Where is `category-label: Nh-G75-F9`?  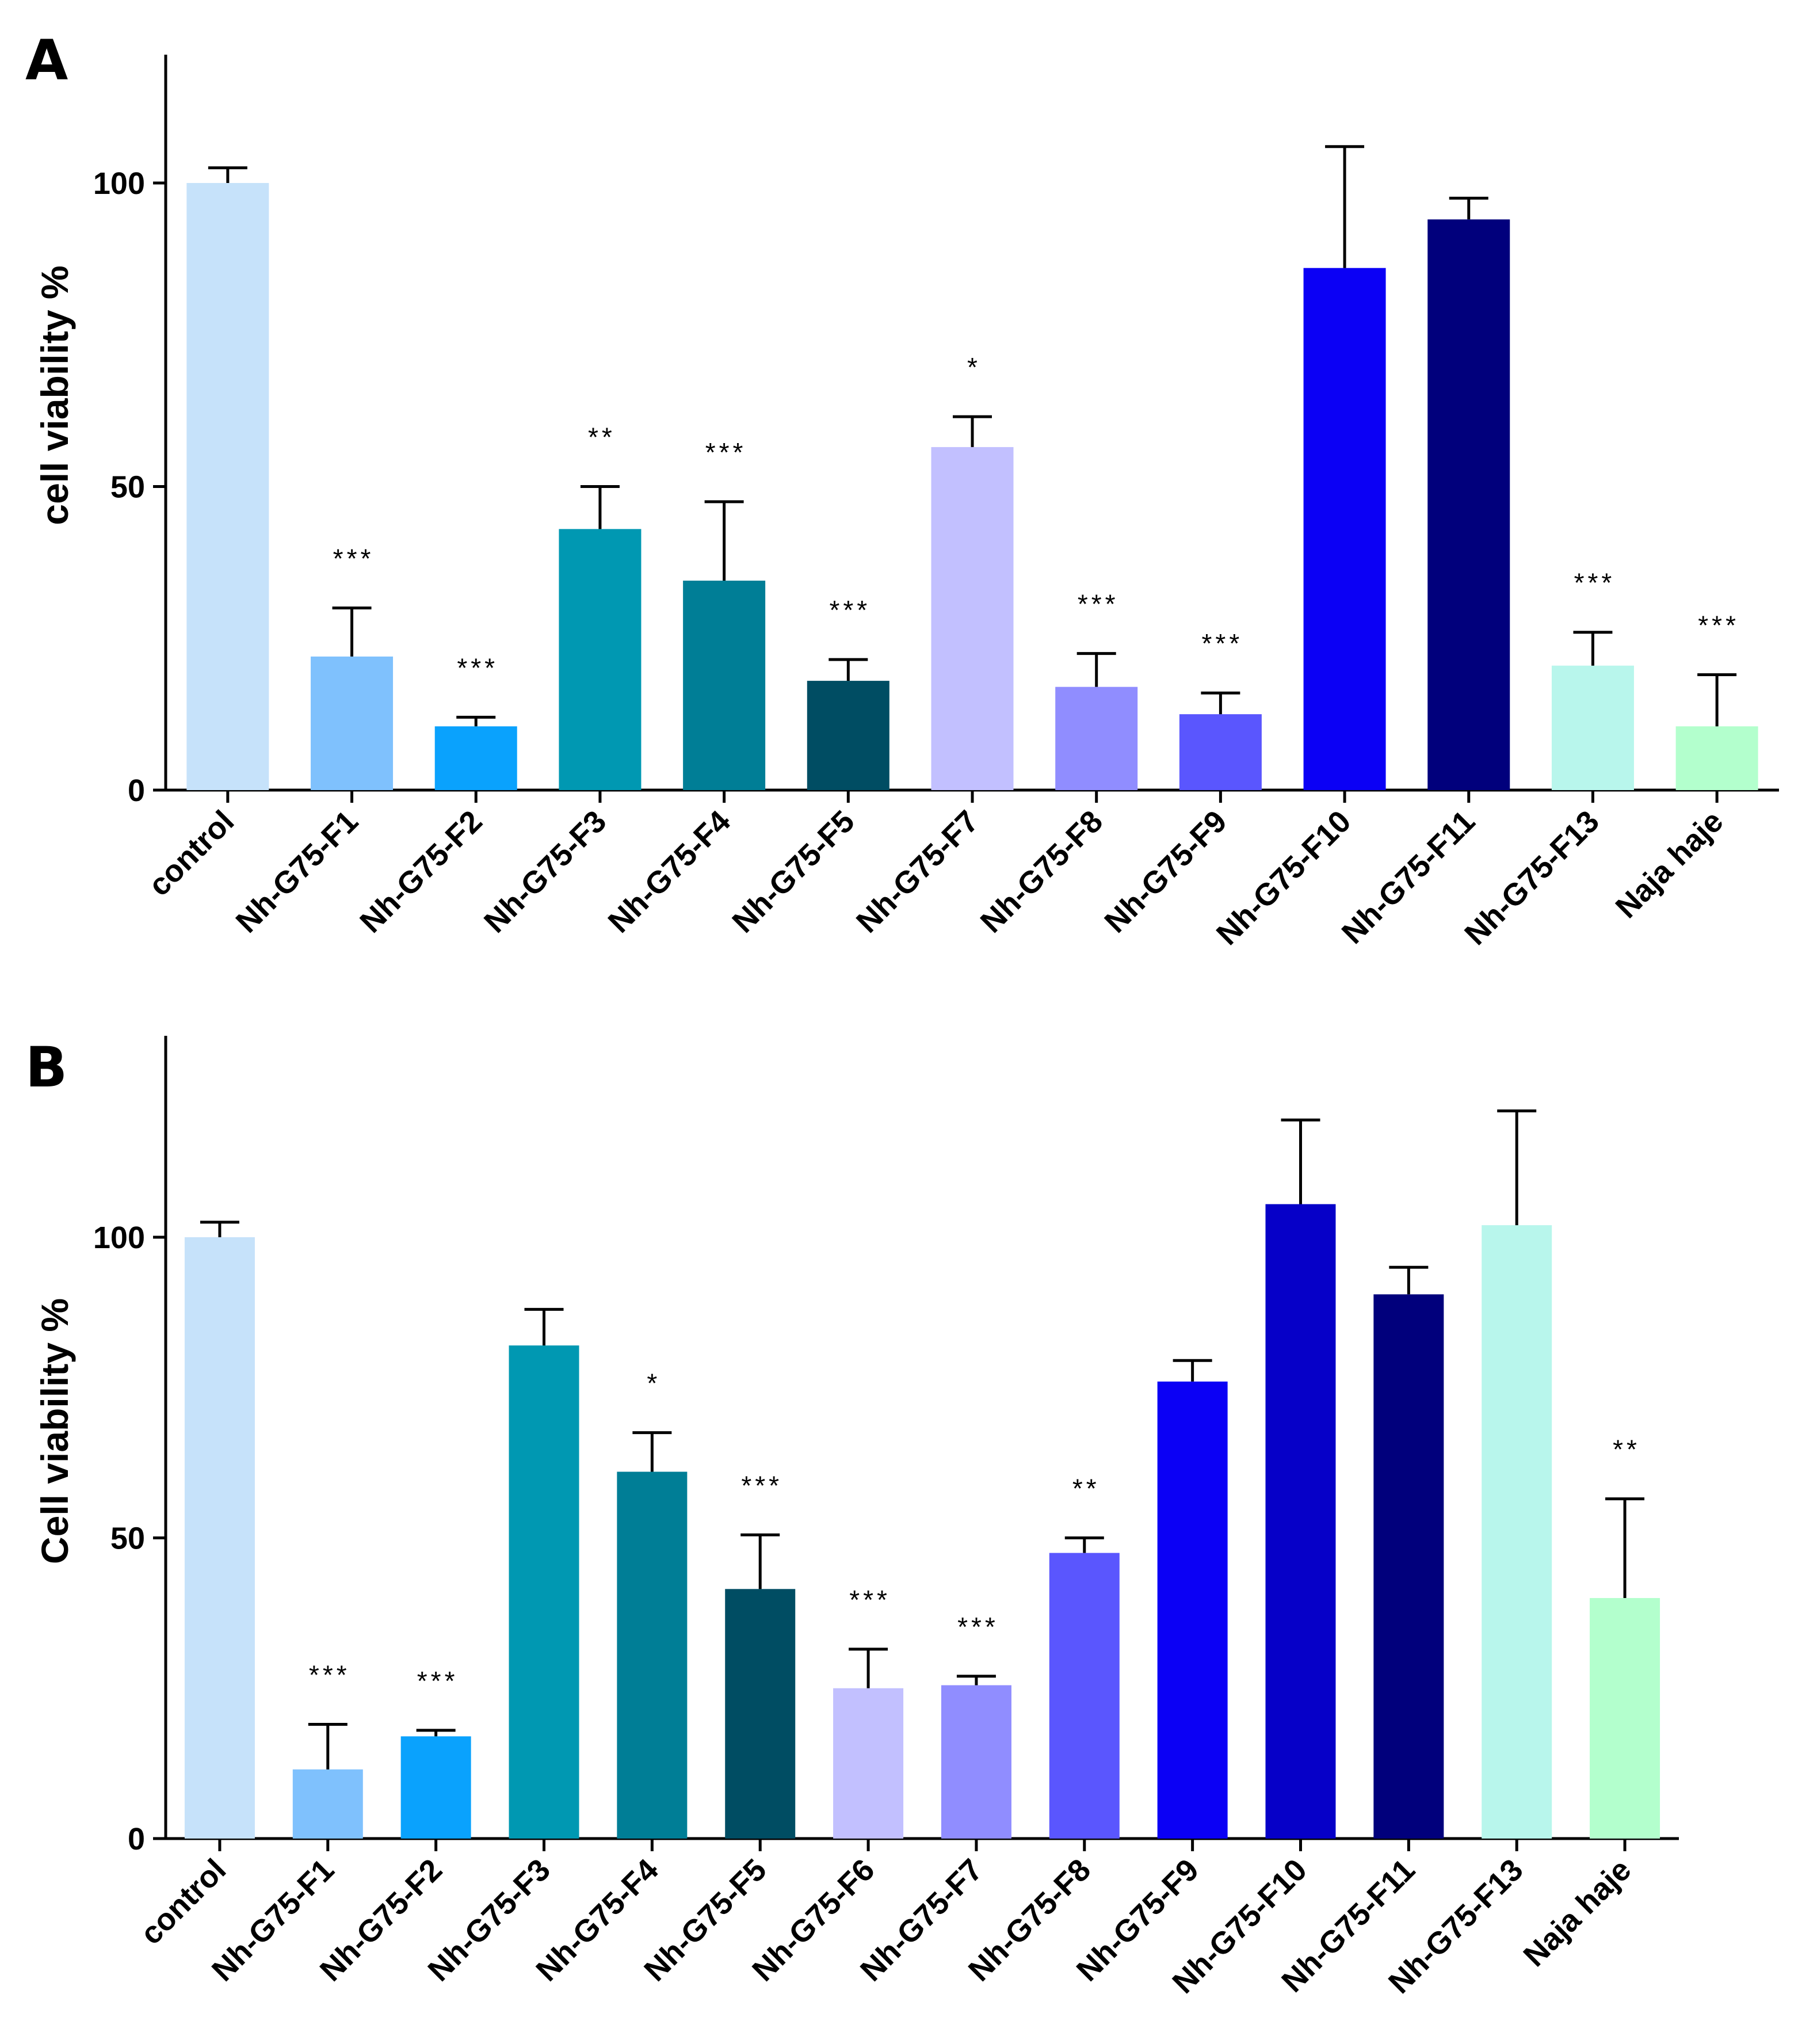 category-label: Nh-G75-F9 is located at coordinates (1166, 871).